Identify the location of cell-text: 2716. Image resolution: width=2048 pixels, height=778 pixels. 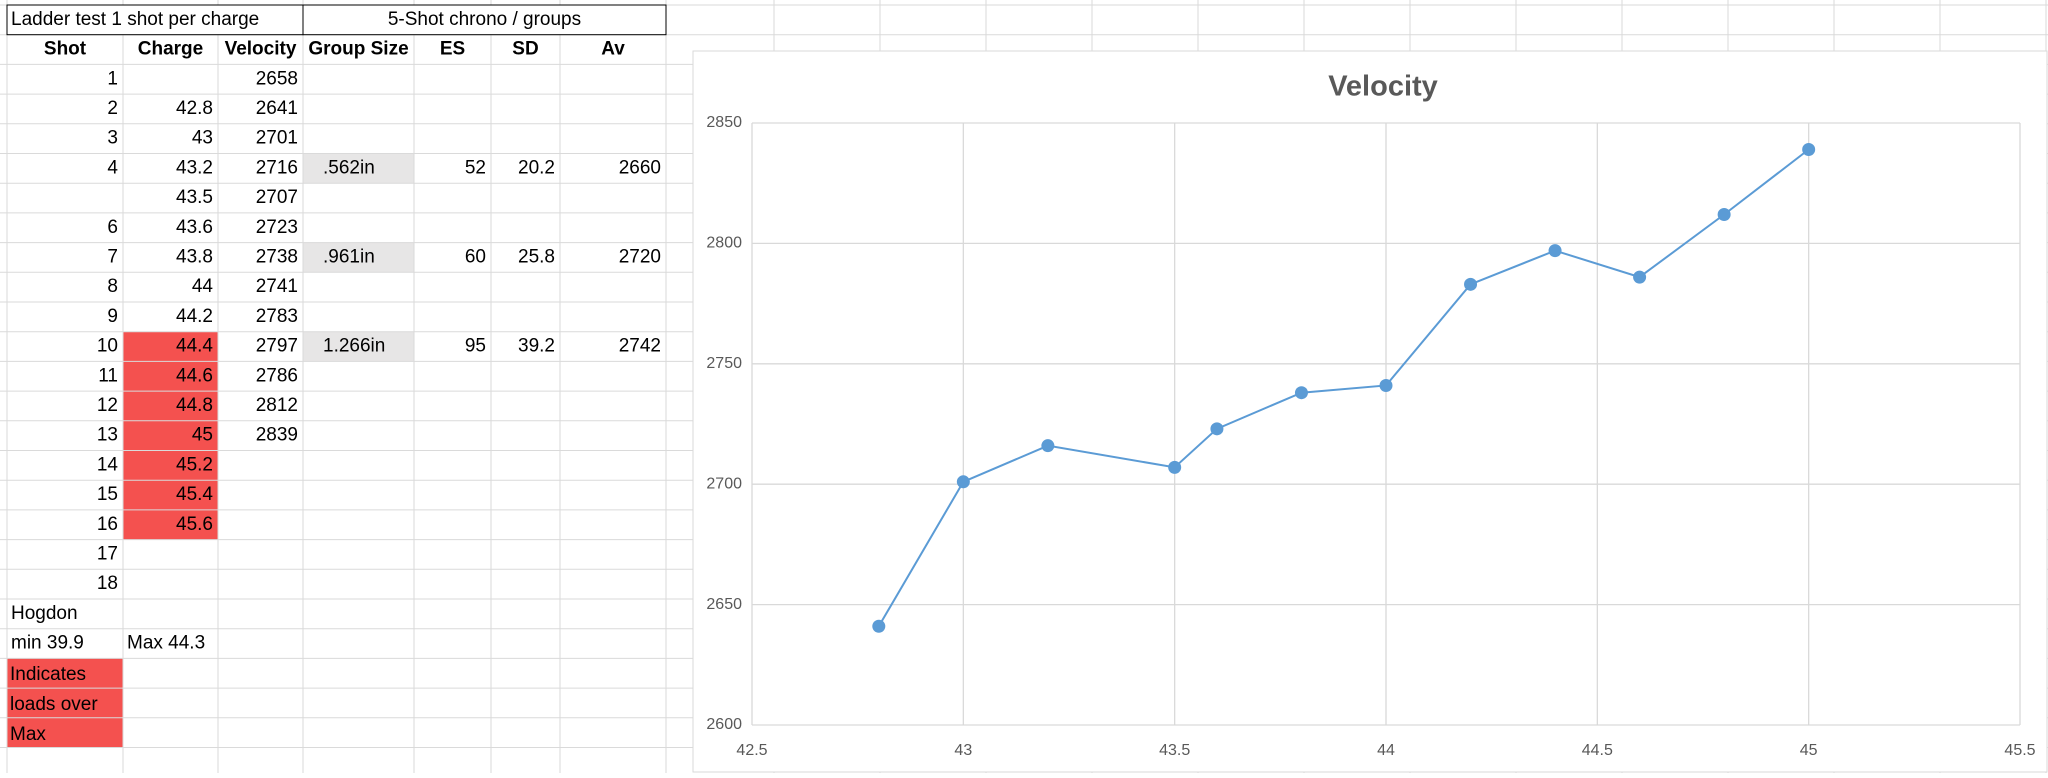
(277, 167).